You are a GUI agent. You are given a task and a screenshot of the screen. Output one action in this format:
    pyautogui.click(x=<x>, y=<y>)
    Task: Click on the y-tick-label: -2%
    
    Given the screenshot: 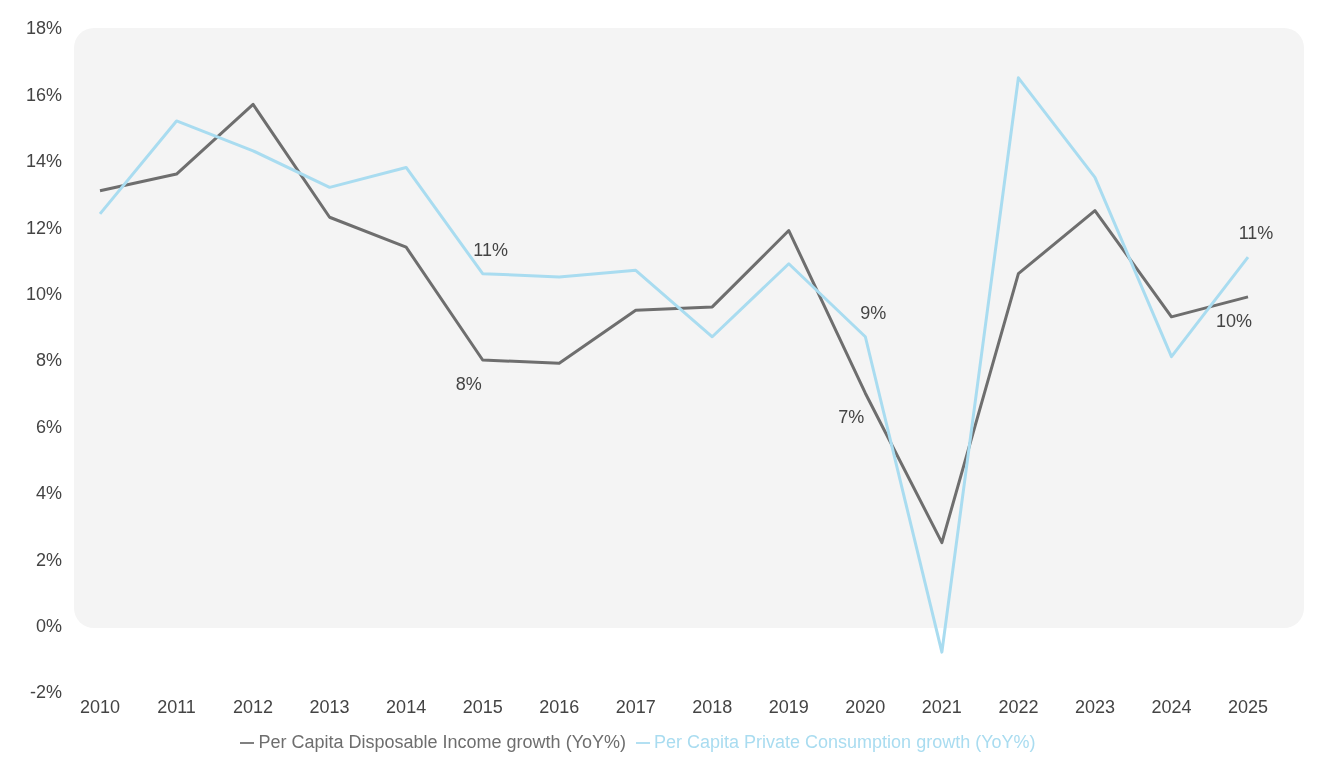 What is the action you would take?
    pyautogui.click(x=45, y=692)
    